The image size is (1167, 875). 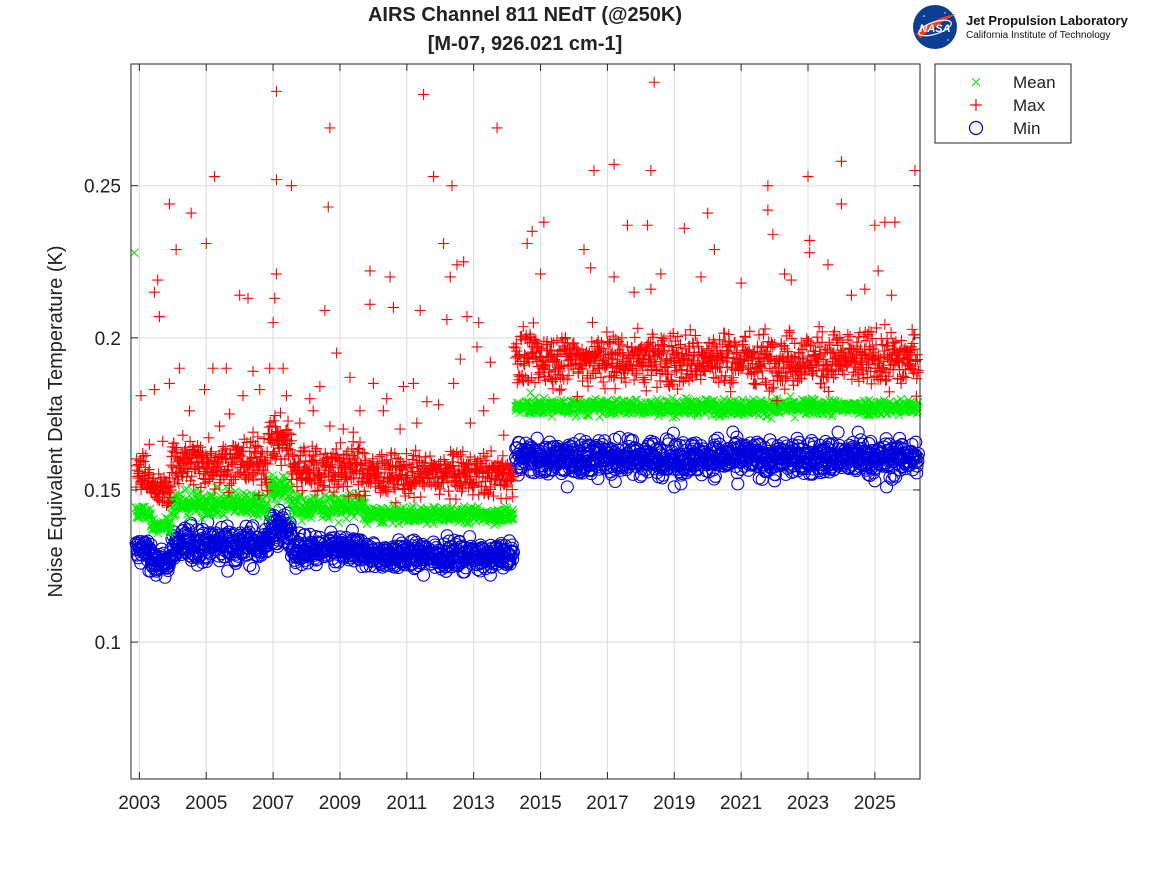 I want to click on chart-title-line1: AIRS Channel 811 NEdT (@250K), so click(x=525, y=15).